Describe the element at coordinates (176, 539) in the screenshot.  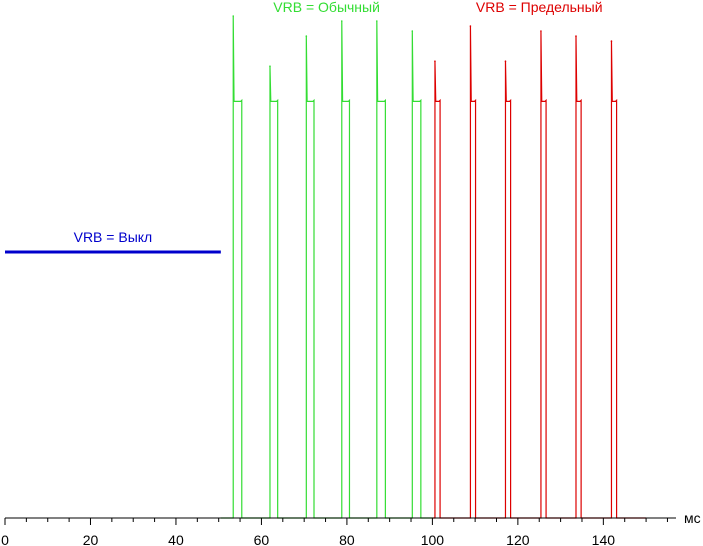
I see `x-tick-label: 40` at that location.